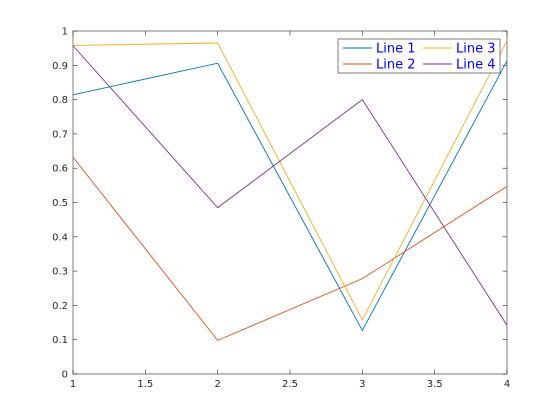  I want to click on x-tick-label: 3.5, so click(435, 384).